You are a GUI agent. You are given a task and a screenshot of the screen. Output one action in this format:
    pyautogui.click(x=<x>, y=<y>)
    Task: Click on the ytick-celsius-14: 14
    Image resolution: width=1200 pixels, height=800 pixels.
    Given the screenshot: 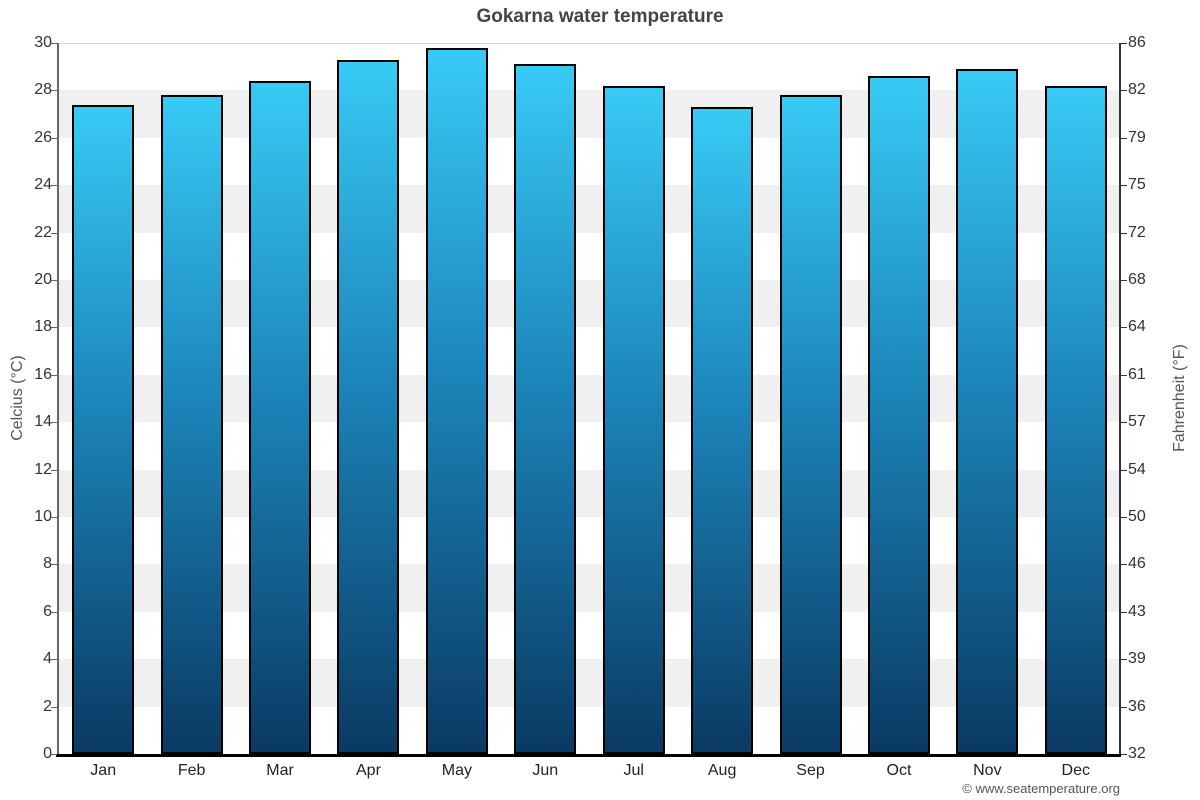 What is the action you would take?
    pyautogui.click(x=43, y=422)
    